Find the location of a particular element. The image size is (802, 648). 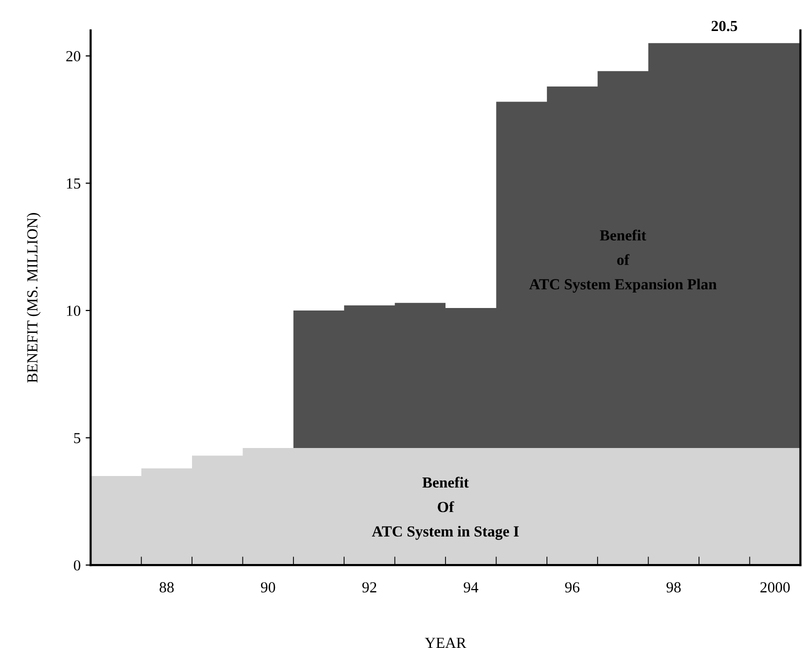

y-tick-label: 0 is located at coordinates (77, 565).